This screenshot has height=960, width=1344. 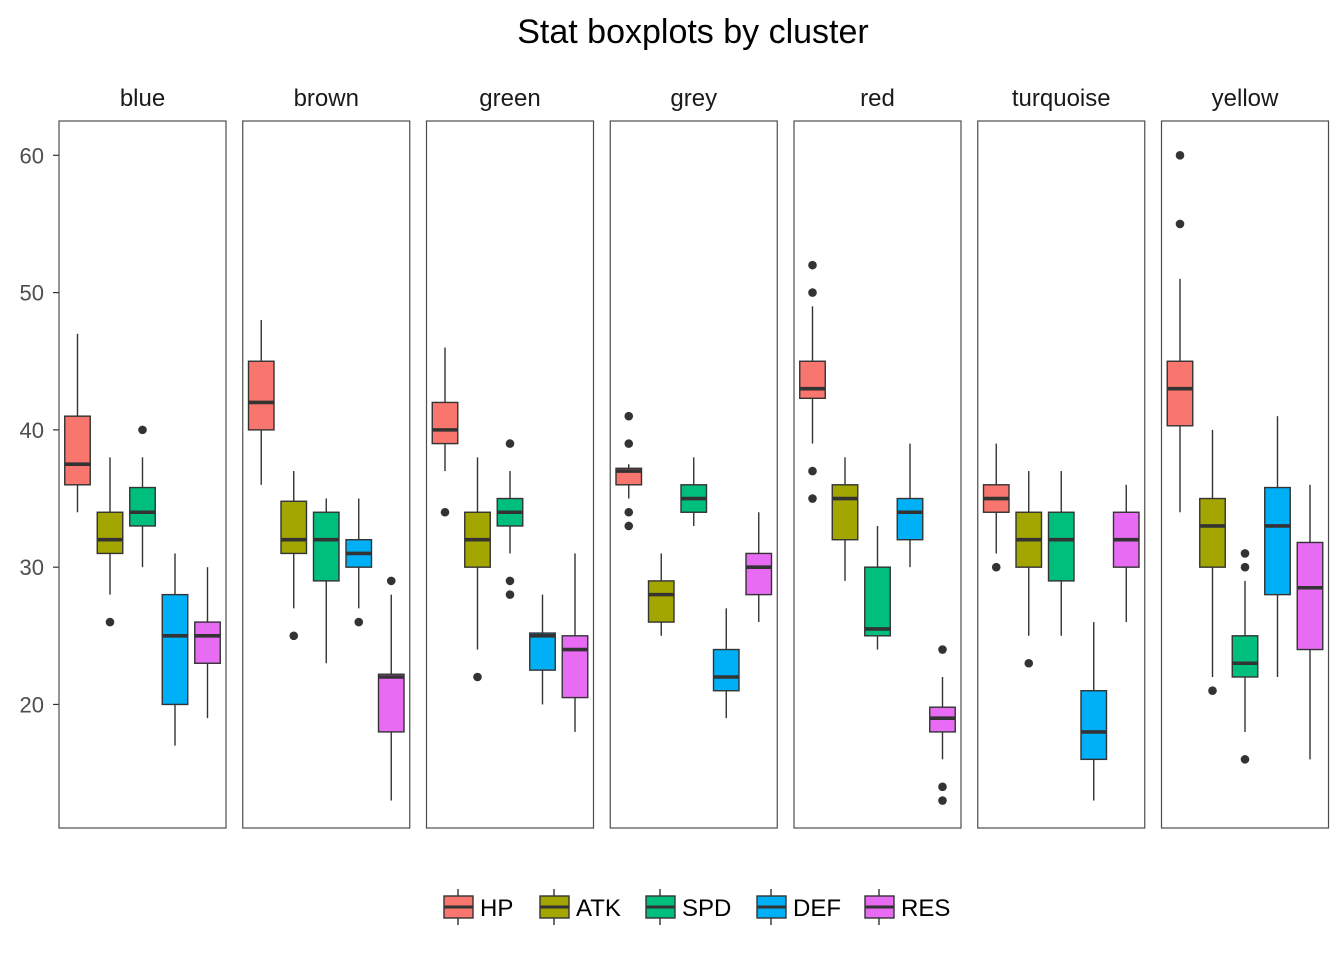 I want to click on y-tick-label: 40, so click(x=32, y=430).